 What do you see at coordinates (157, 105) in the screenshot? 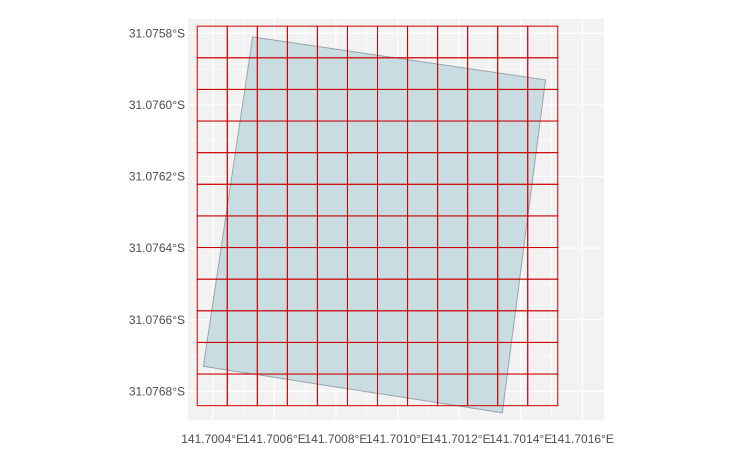
I see `y-tick-label: 31.0760°S` at bounding box center [157, 105].